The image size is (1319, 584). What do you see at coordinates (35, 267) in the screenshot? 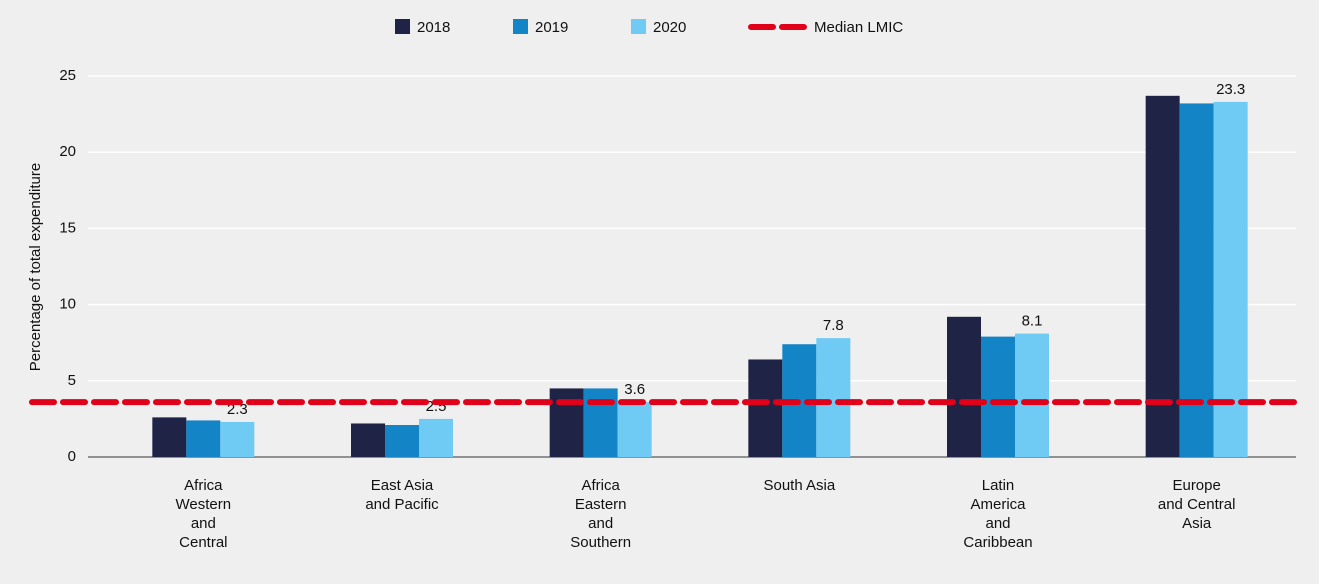
I see `y-axis-label: Percentage of total expenditure` at bounding box center [35, 267].